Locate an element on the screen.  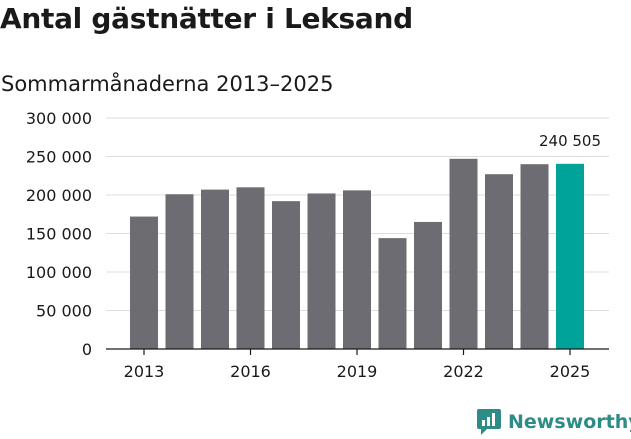
newsworthy-logo-icon is located at coordinates (489, 422).